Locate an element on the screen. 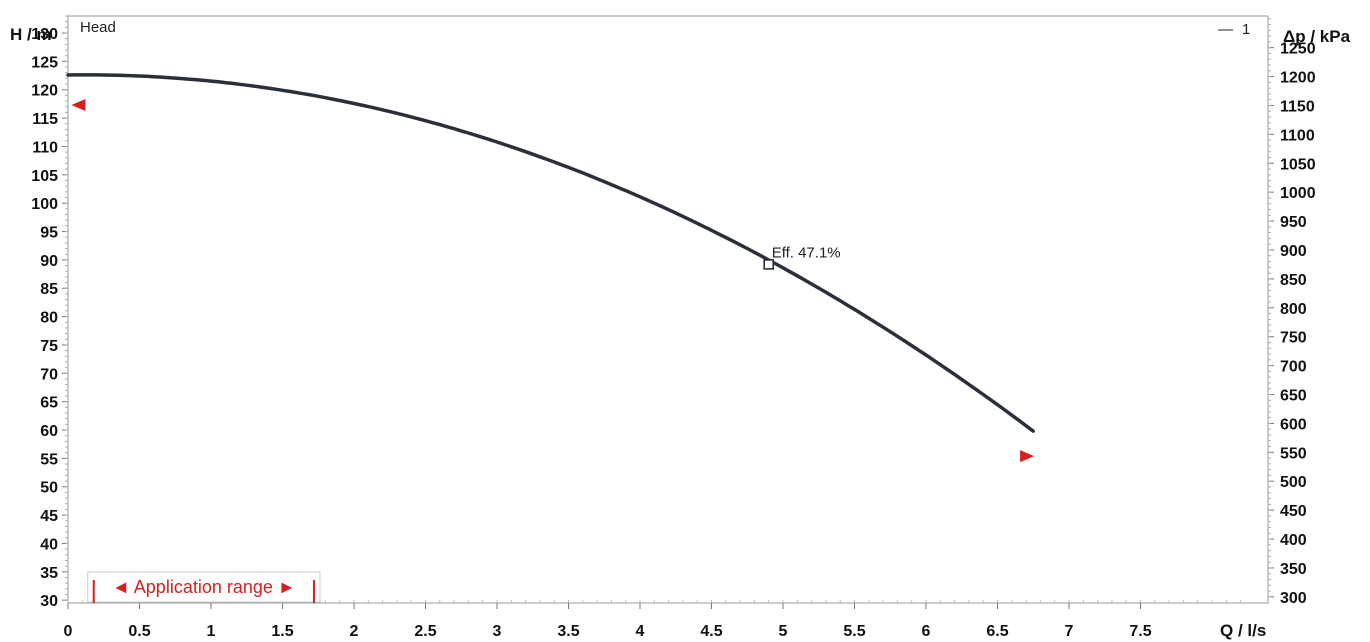  x-tick-label: 3 is located at coordinates (497, 631).